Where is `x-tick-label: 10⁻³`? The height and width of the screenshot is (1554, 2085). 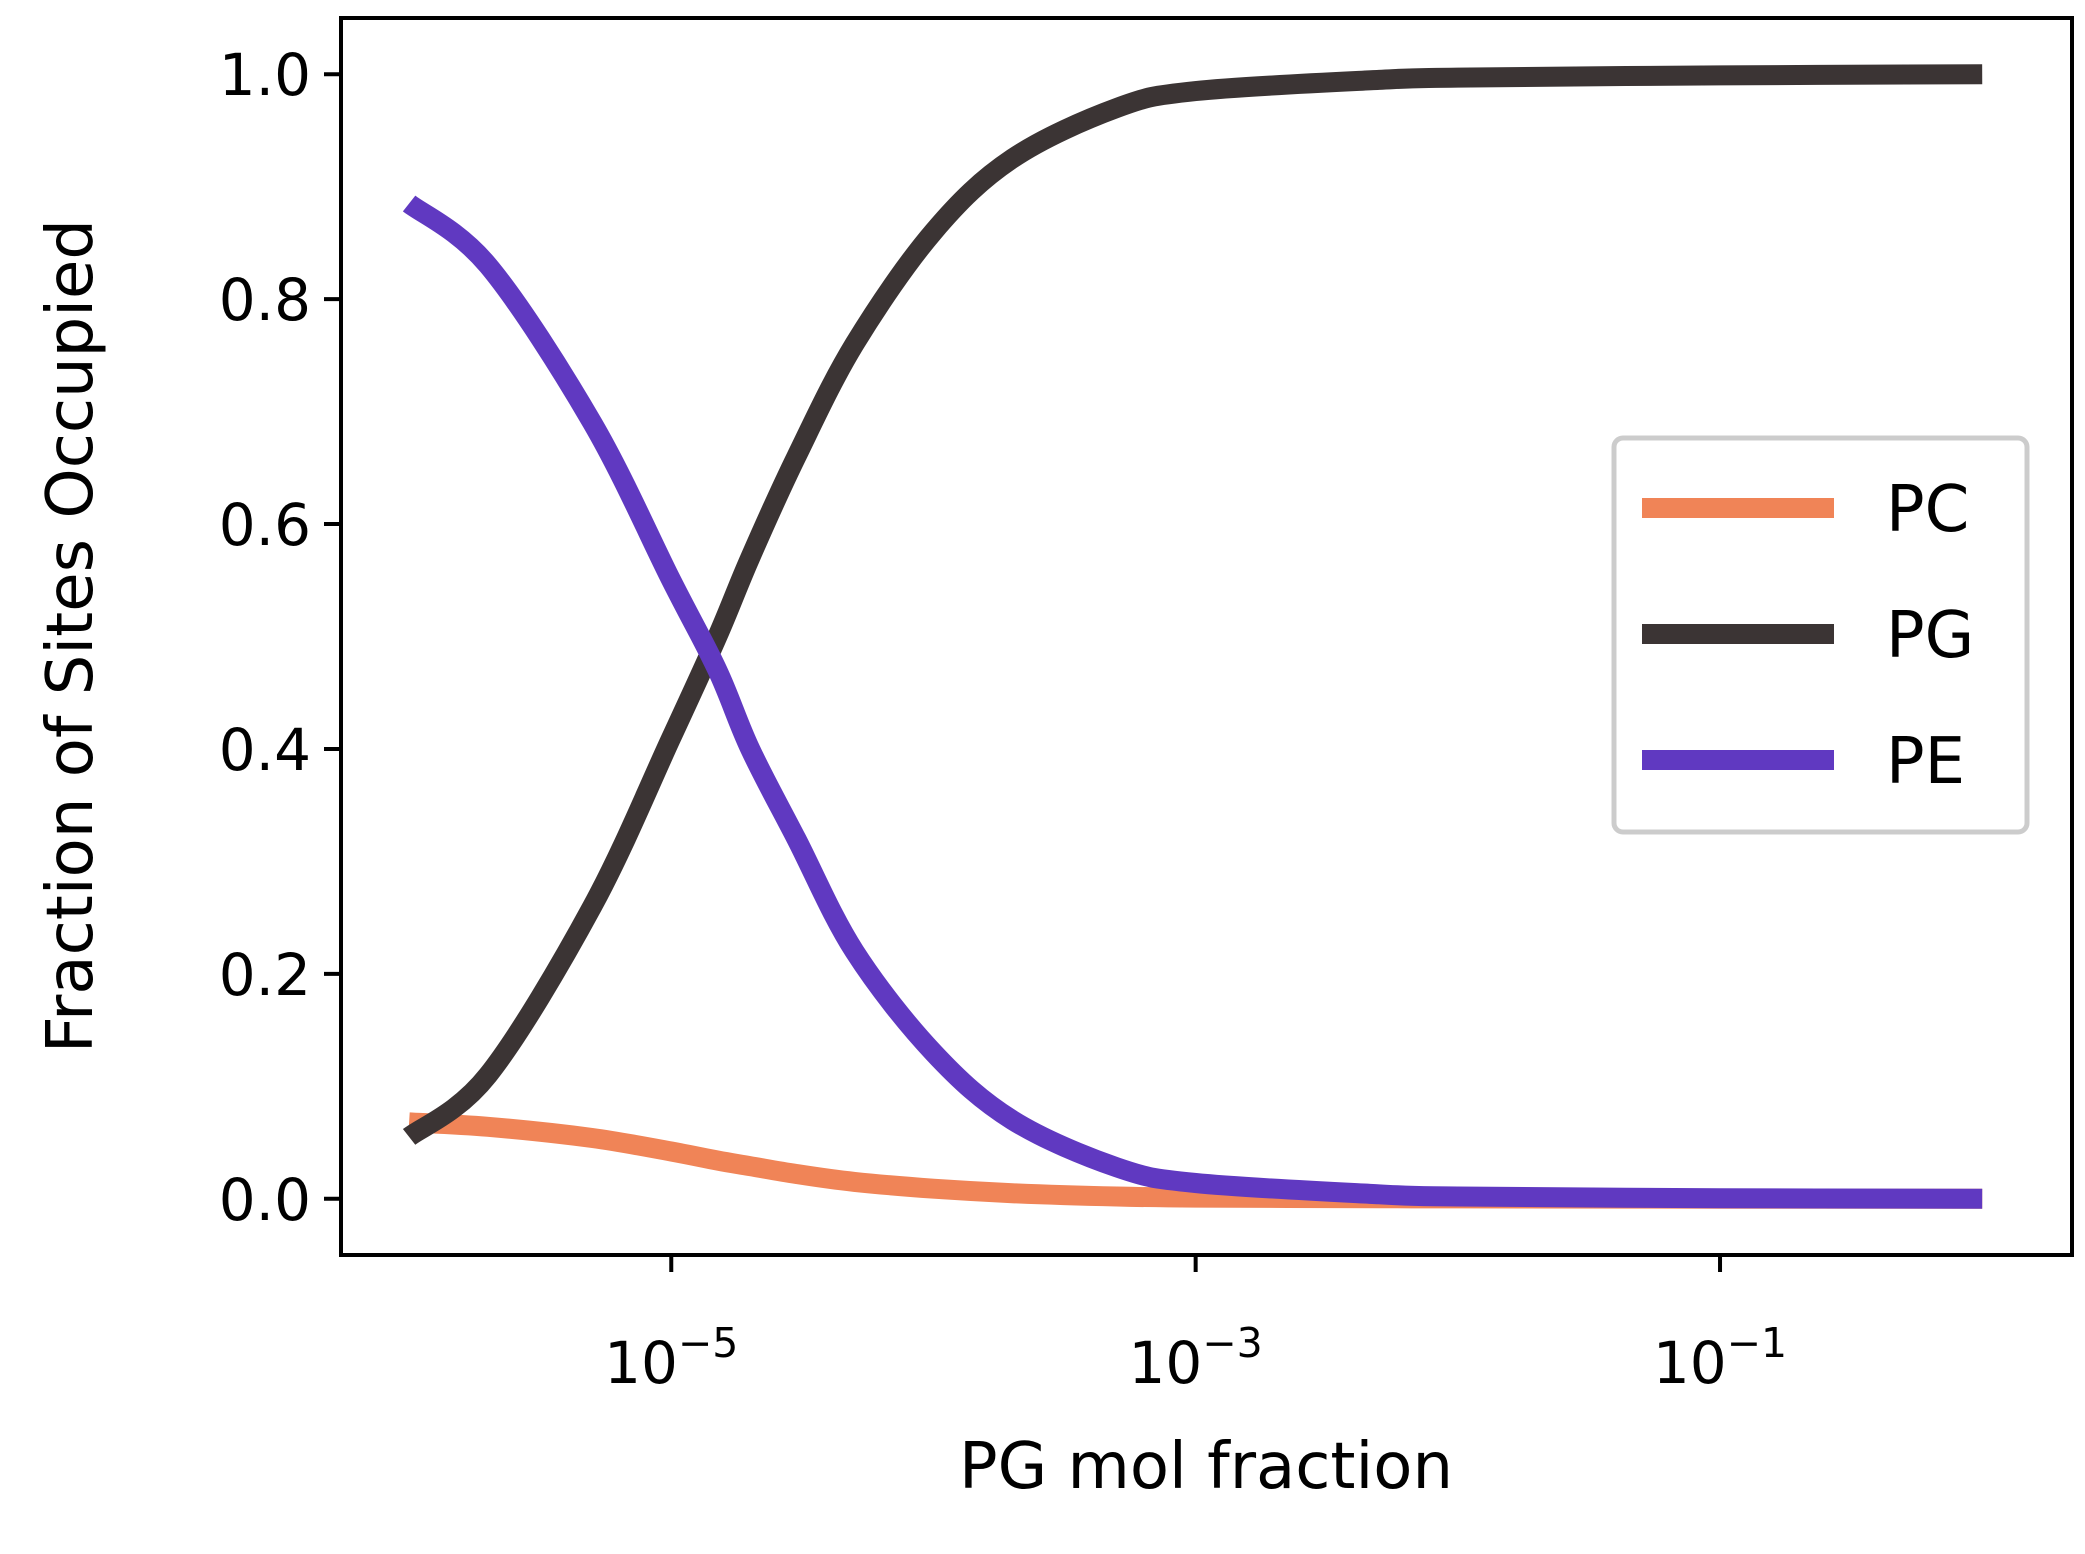 x-tick-label: 10⁻³ is located at coordinates (1196, 1358).